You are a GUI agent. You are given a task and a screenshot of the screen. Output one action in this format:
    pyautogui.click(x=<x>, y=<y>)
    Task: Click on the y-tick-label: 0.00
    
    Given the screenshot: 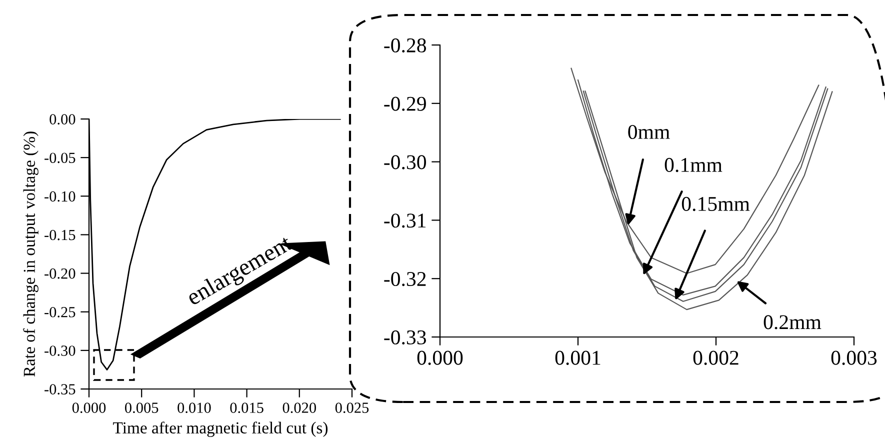 What is the action you would take?
    pyautogui.click(x=63, y=119)
    